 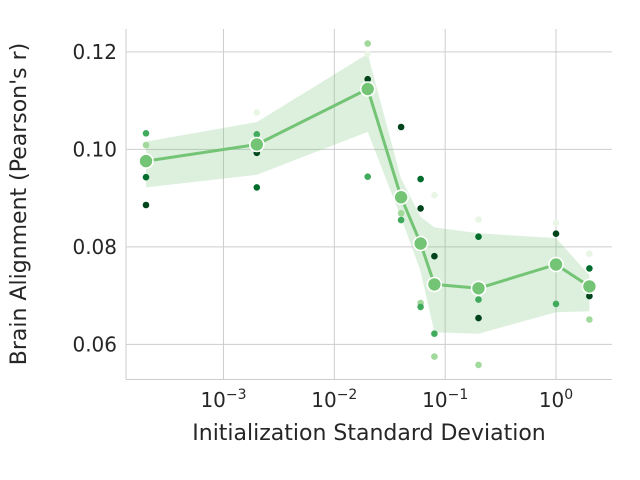 I want to click on y-axis-label: Brain Alignment (Pearson's r), so click(x=19, y=204).